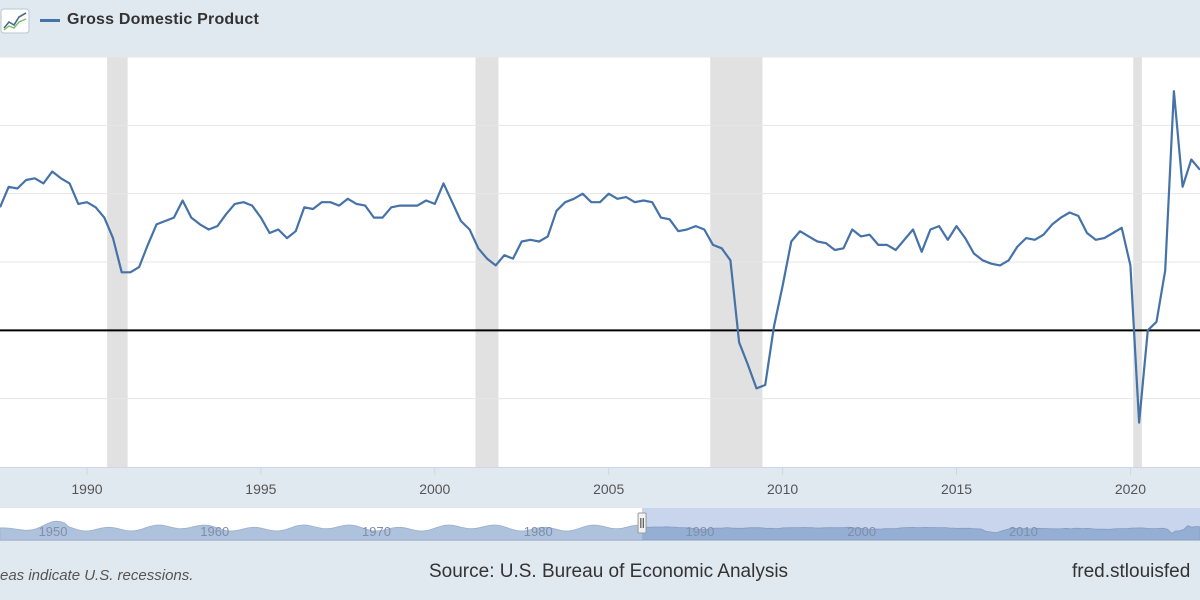  I want to click on x-tick-label: 2015, so click(956, 489).